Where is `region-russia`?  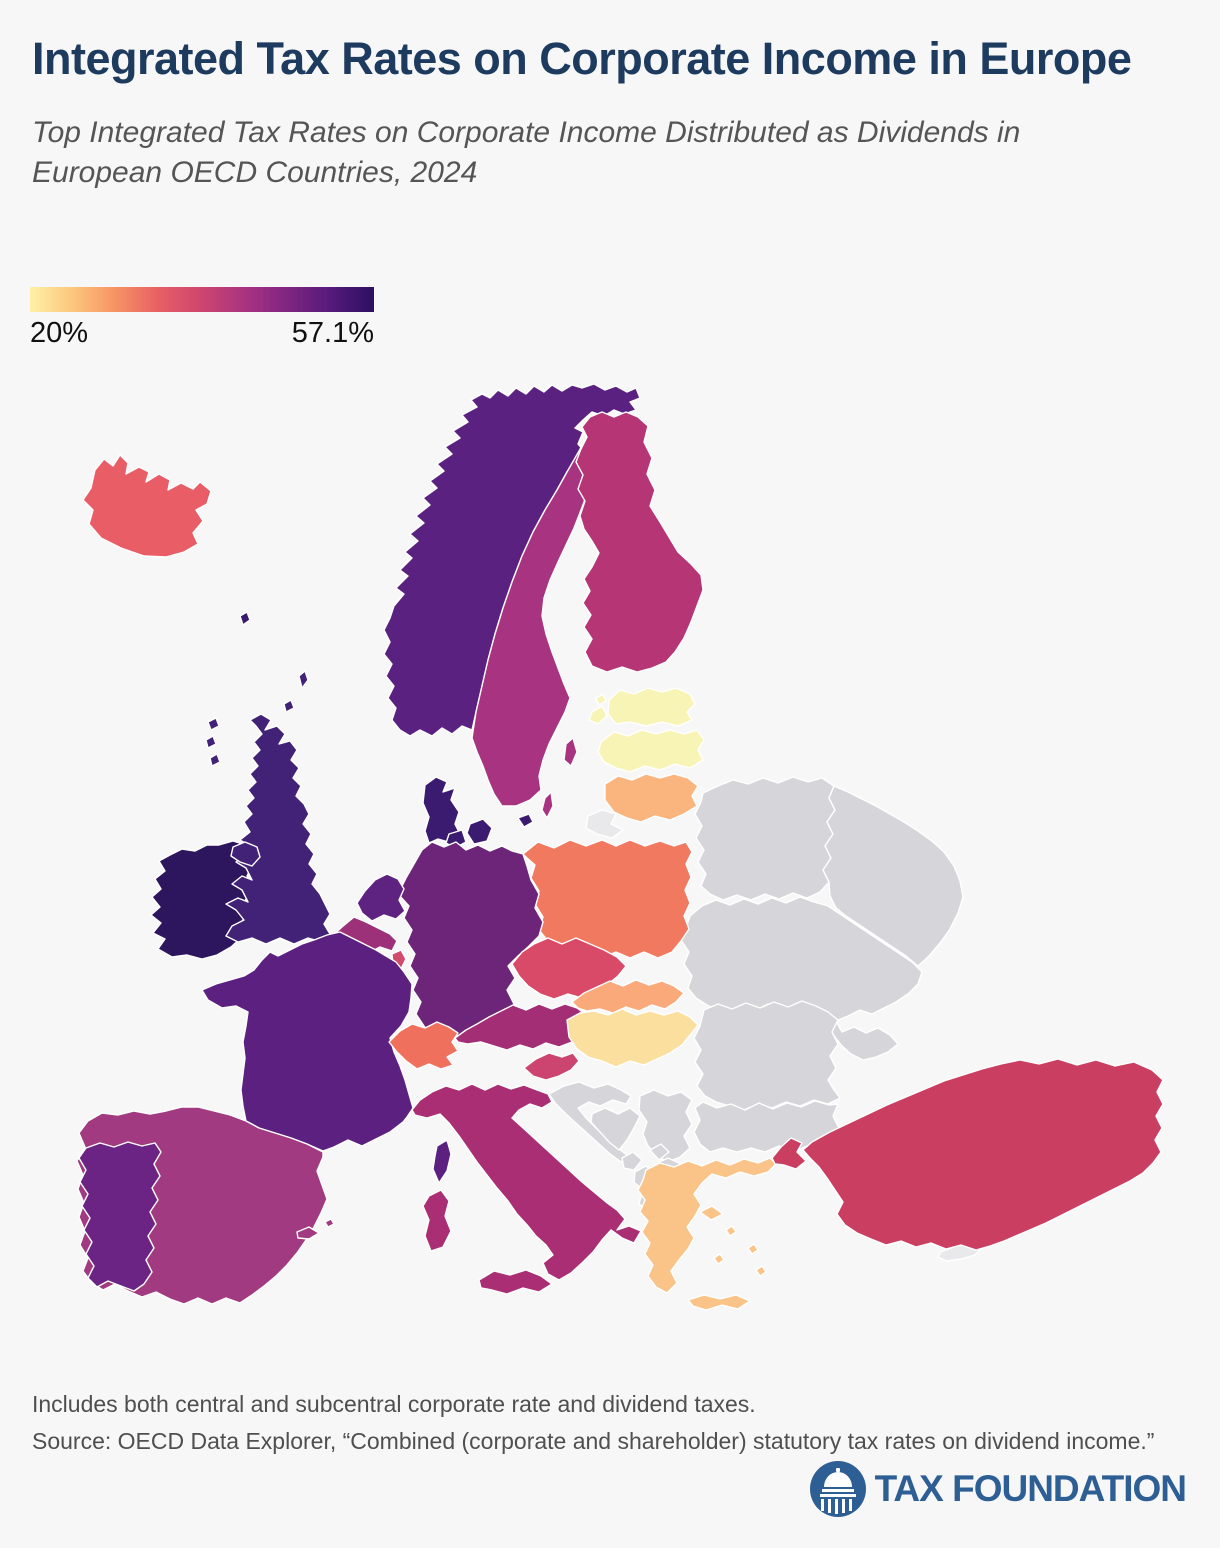 region-russia is located at coordinates (893, 876).